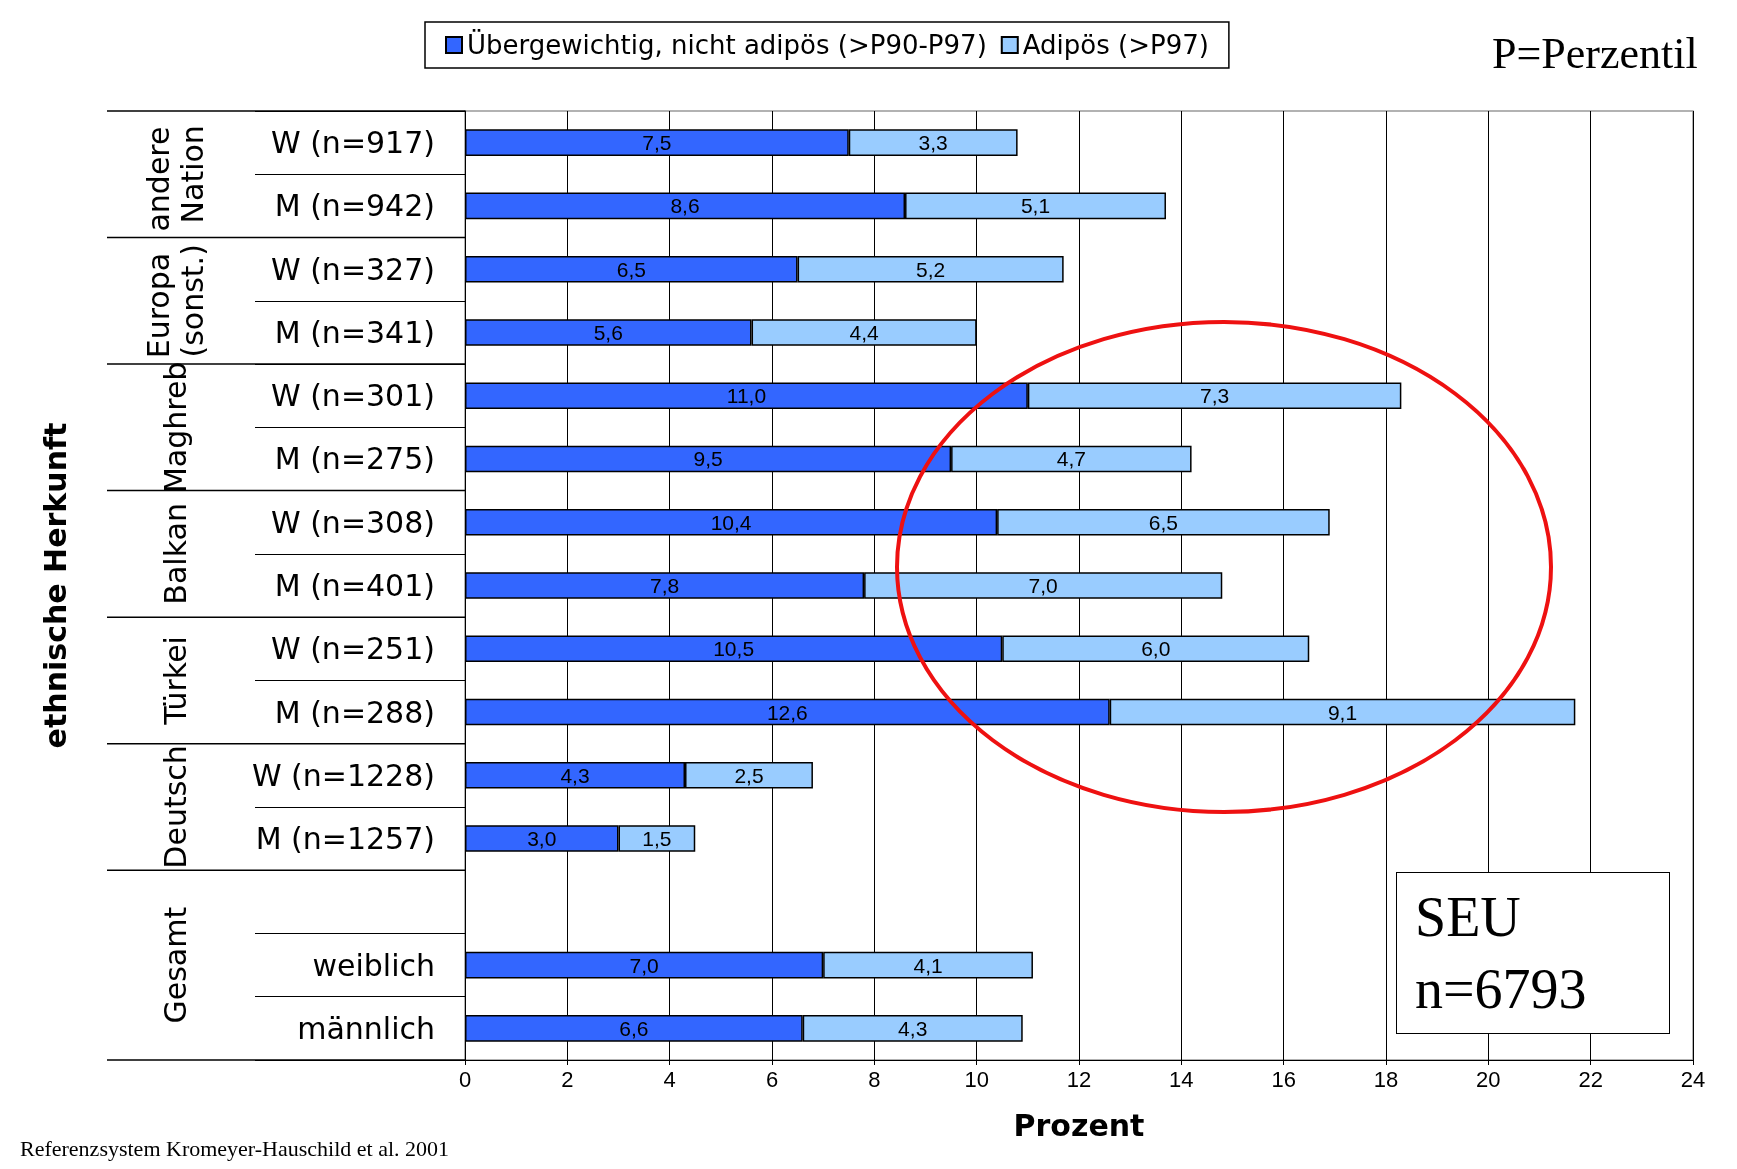 The image size is (1737, 1169). I want to click on x-tick-label: 12, so click(1079, 1079).